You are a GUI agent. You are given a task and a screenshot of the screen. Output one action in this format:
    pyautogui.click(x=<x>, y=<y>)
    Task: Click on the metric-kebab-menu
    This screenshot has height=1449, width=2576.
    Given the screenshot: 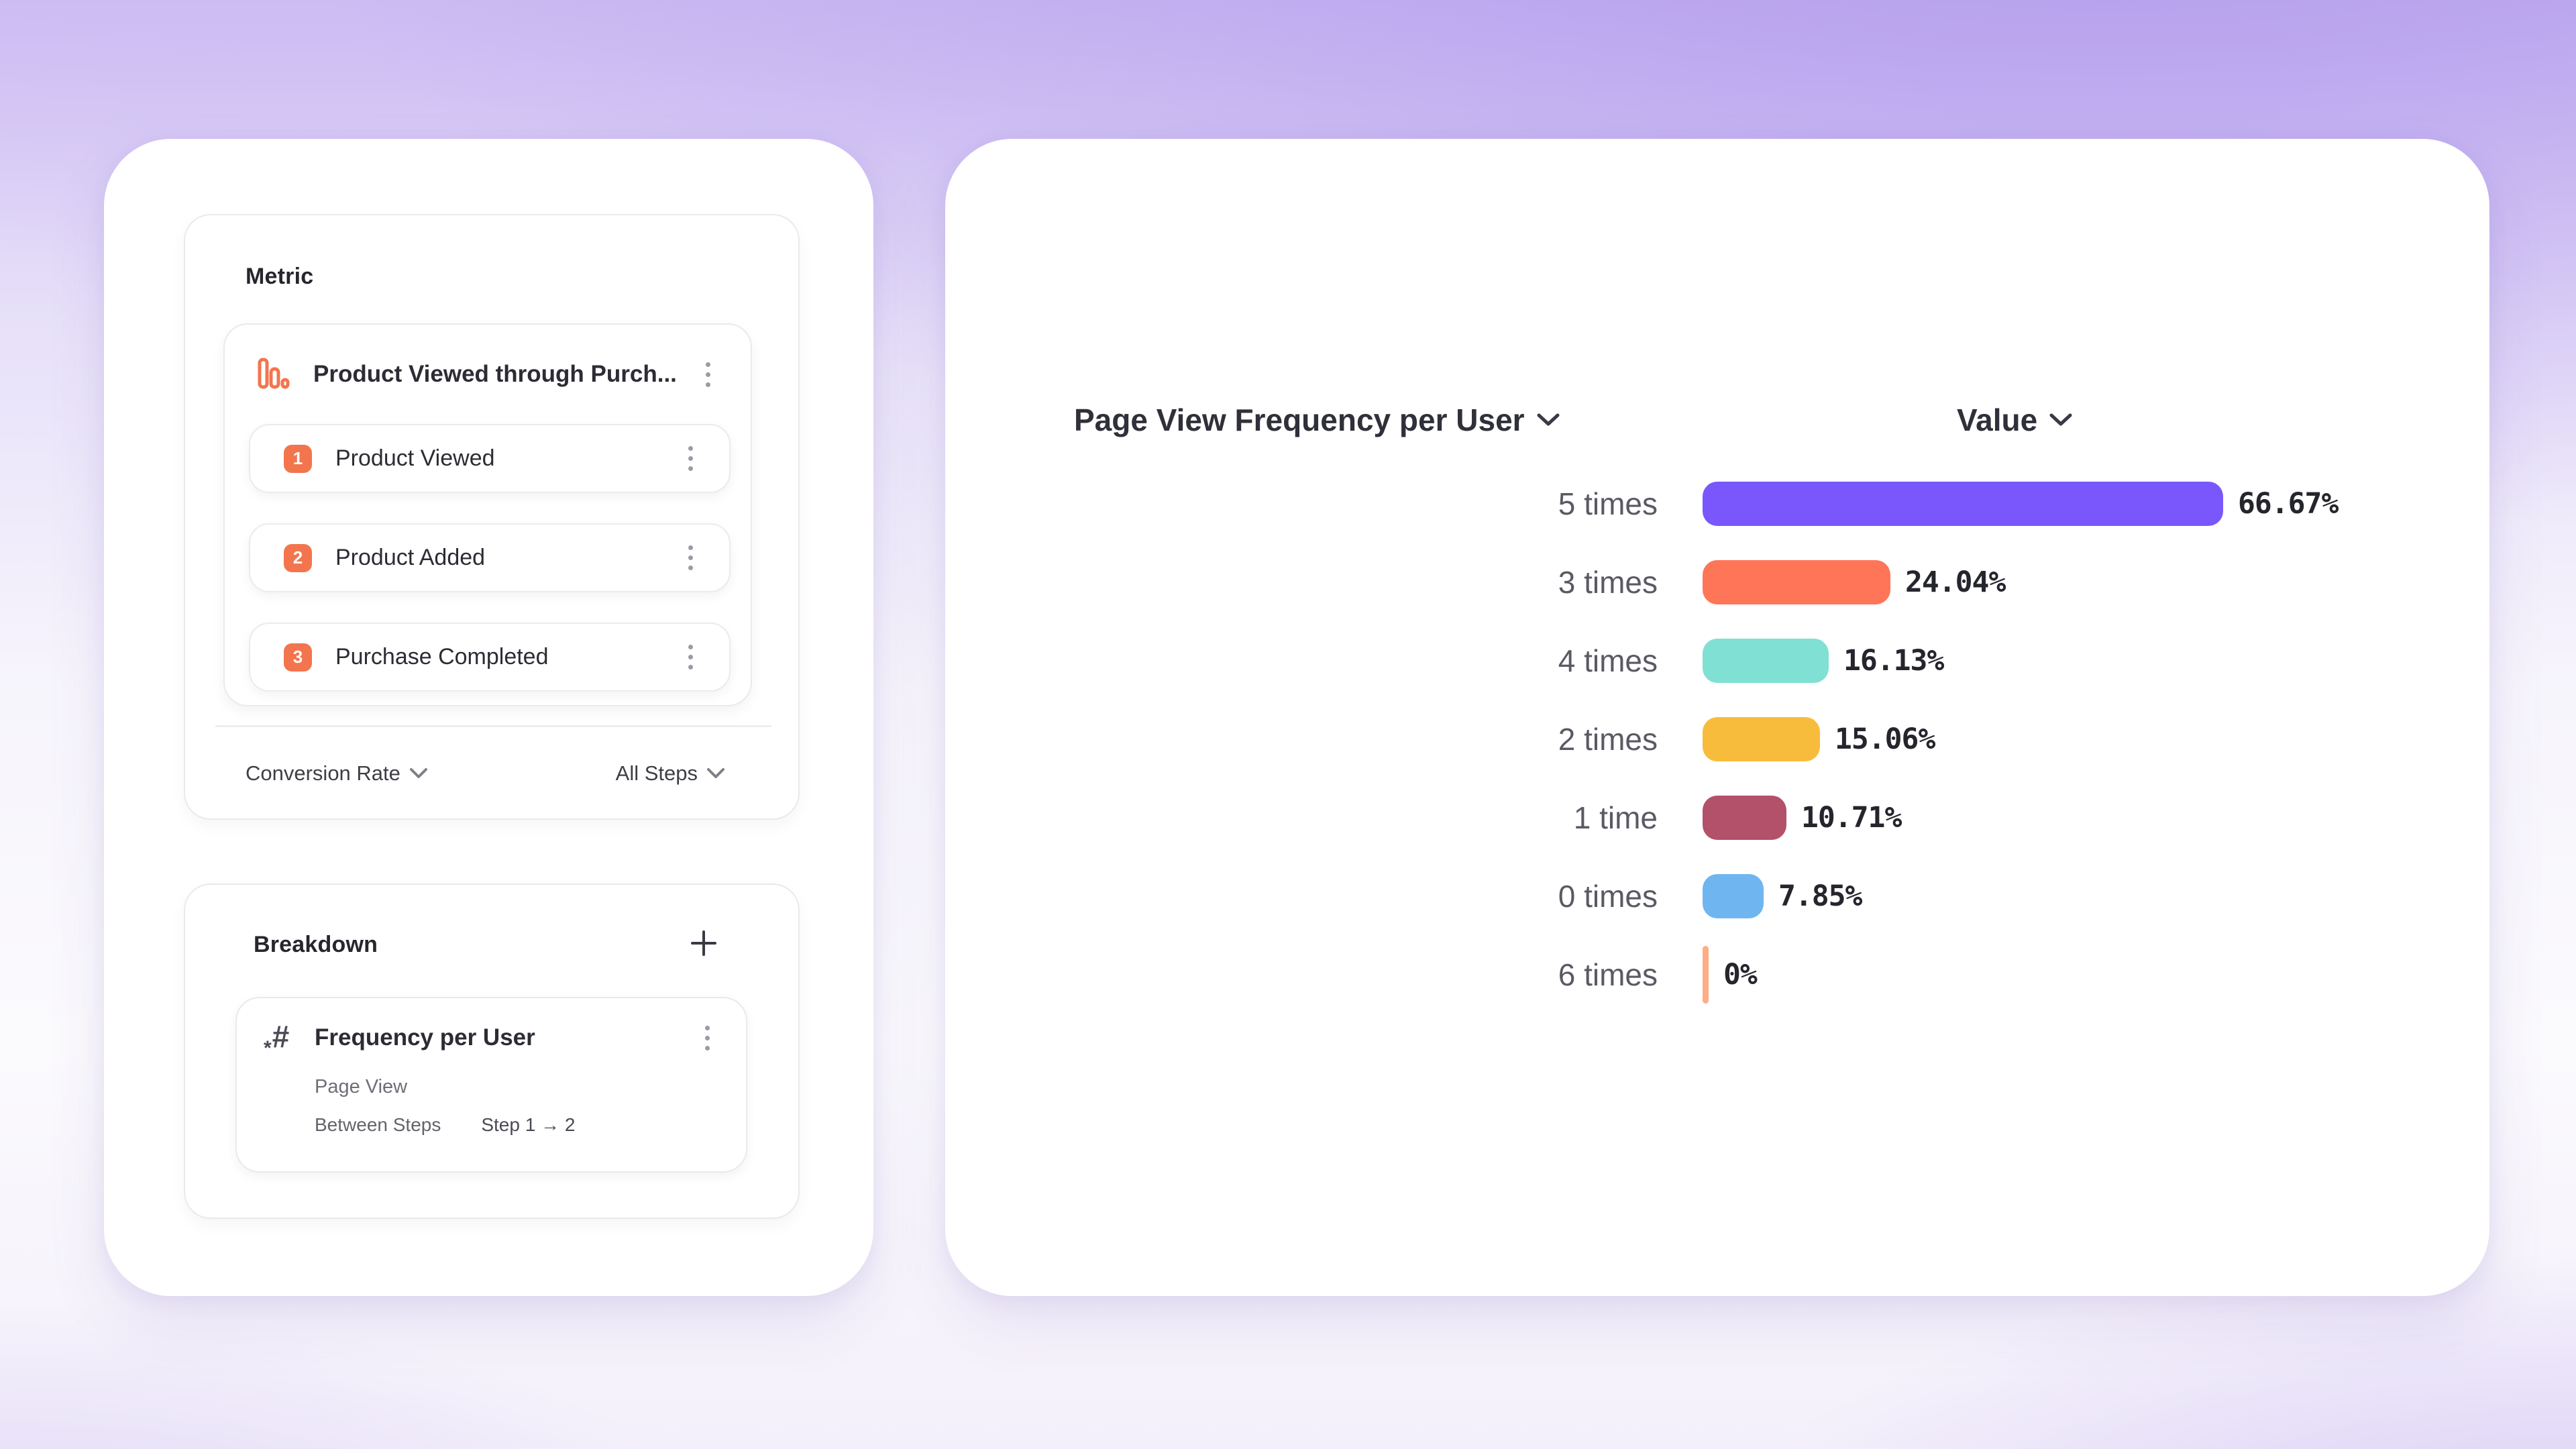 What is the action you would take?
    pyautogui.click(x=708, y=374)
    